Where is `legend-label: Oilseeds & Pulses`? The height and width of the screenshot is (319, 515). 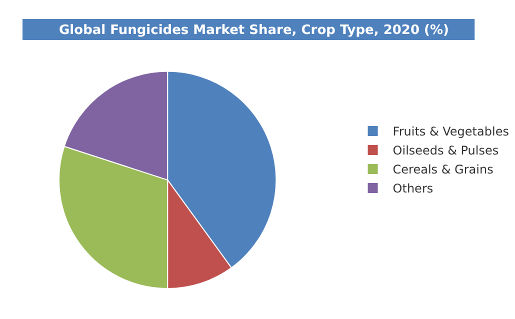 legend-label: Oilseeds & Pulses is located at coordinates (445, 151).